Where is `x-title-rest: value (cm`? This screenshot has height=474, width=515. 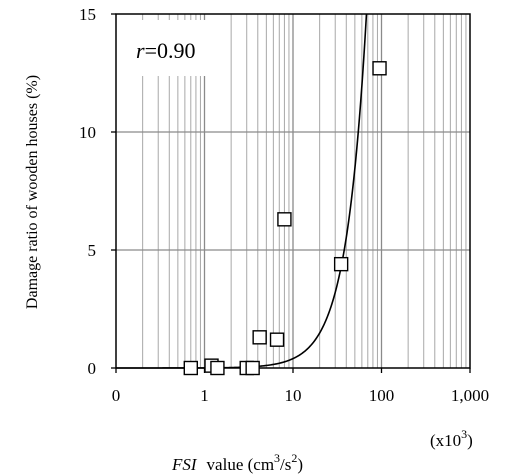 x-title-rest: value (cm is located at coordinates (241, 464).